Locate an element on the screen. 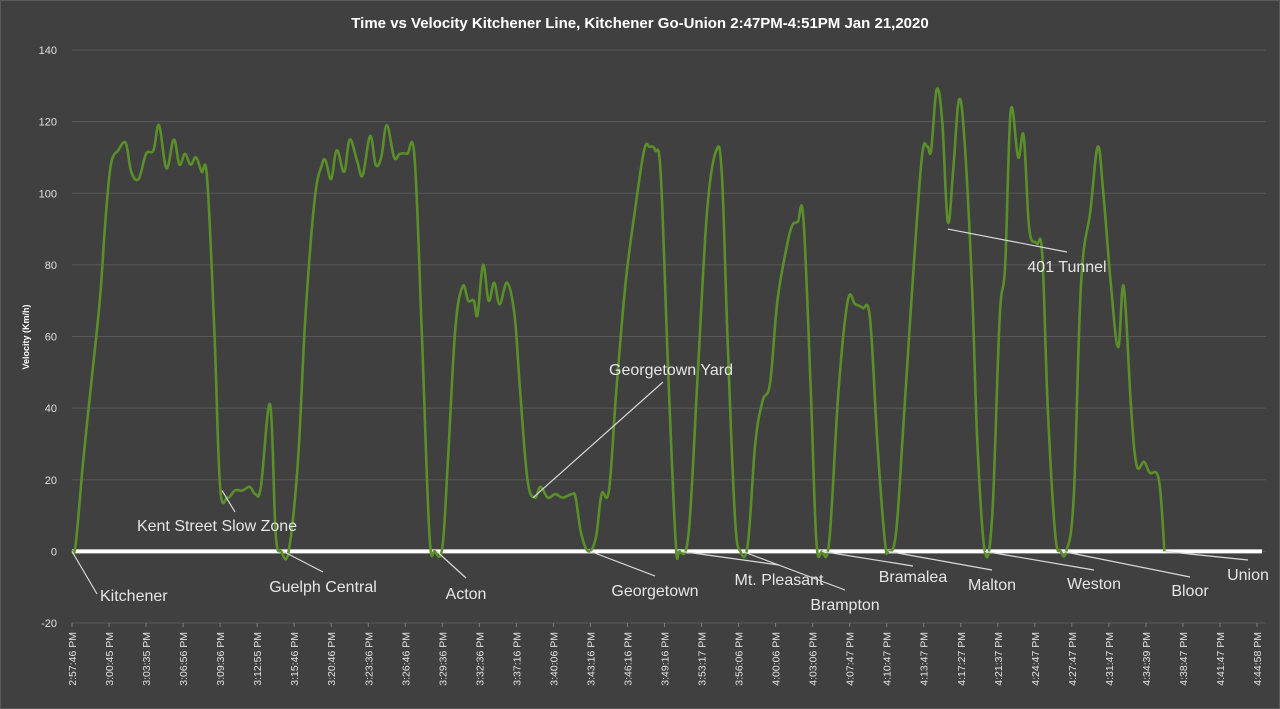 This screenshot has height=709, width=1280. x-tick-label: 3:26:46 PM is located at coordinates (406, 659).